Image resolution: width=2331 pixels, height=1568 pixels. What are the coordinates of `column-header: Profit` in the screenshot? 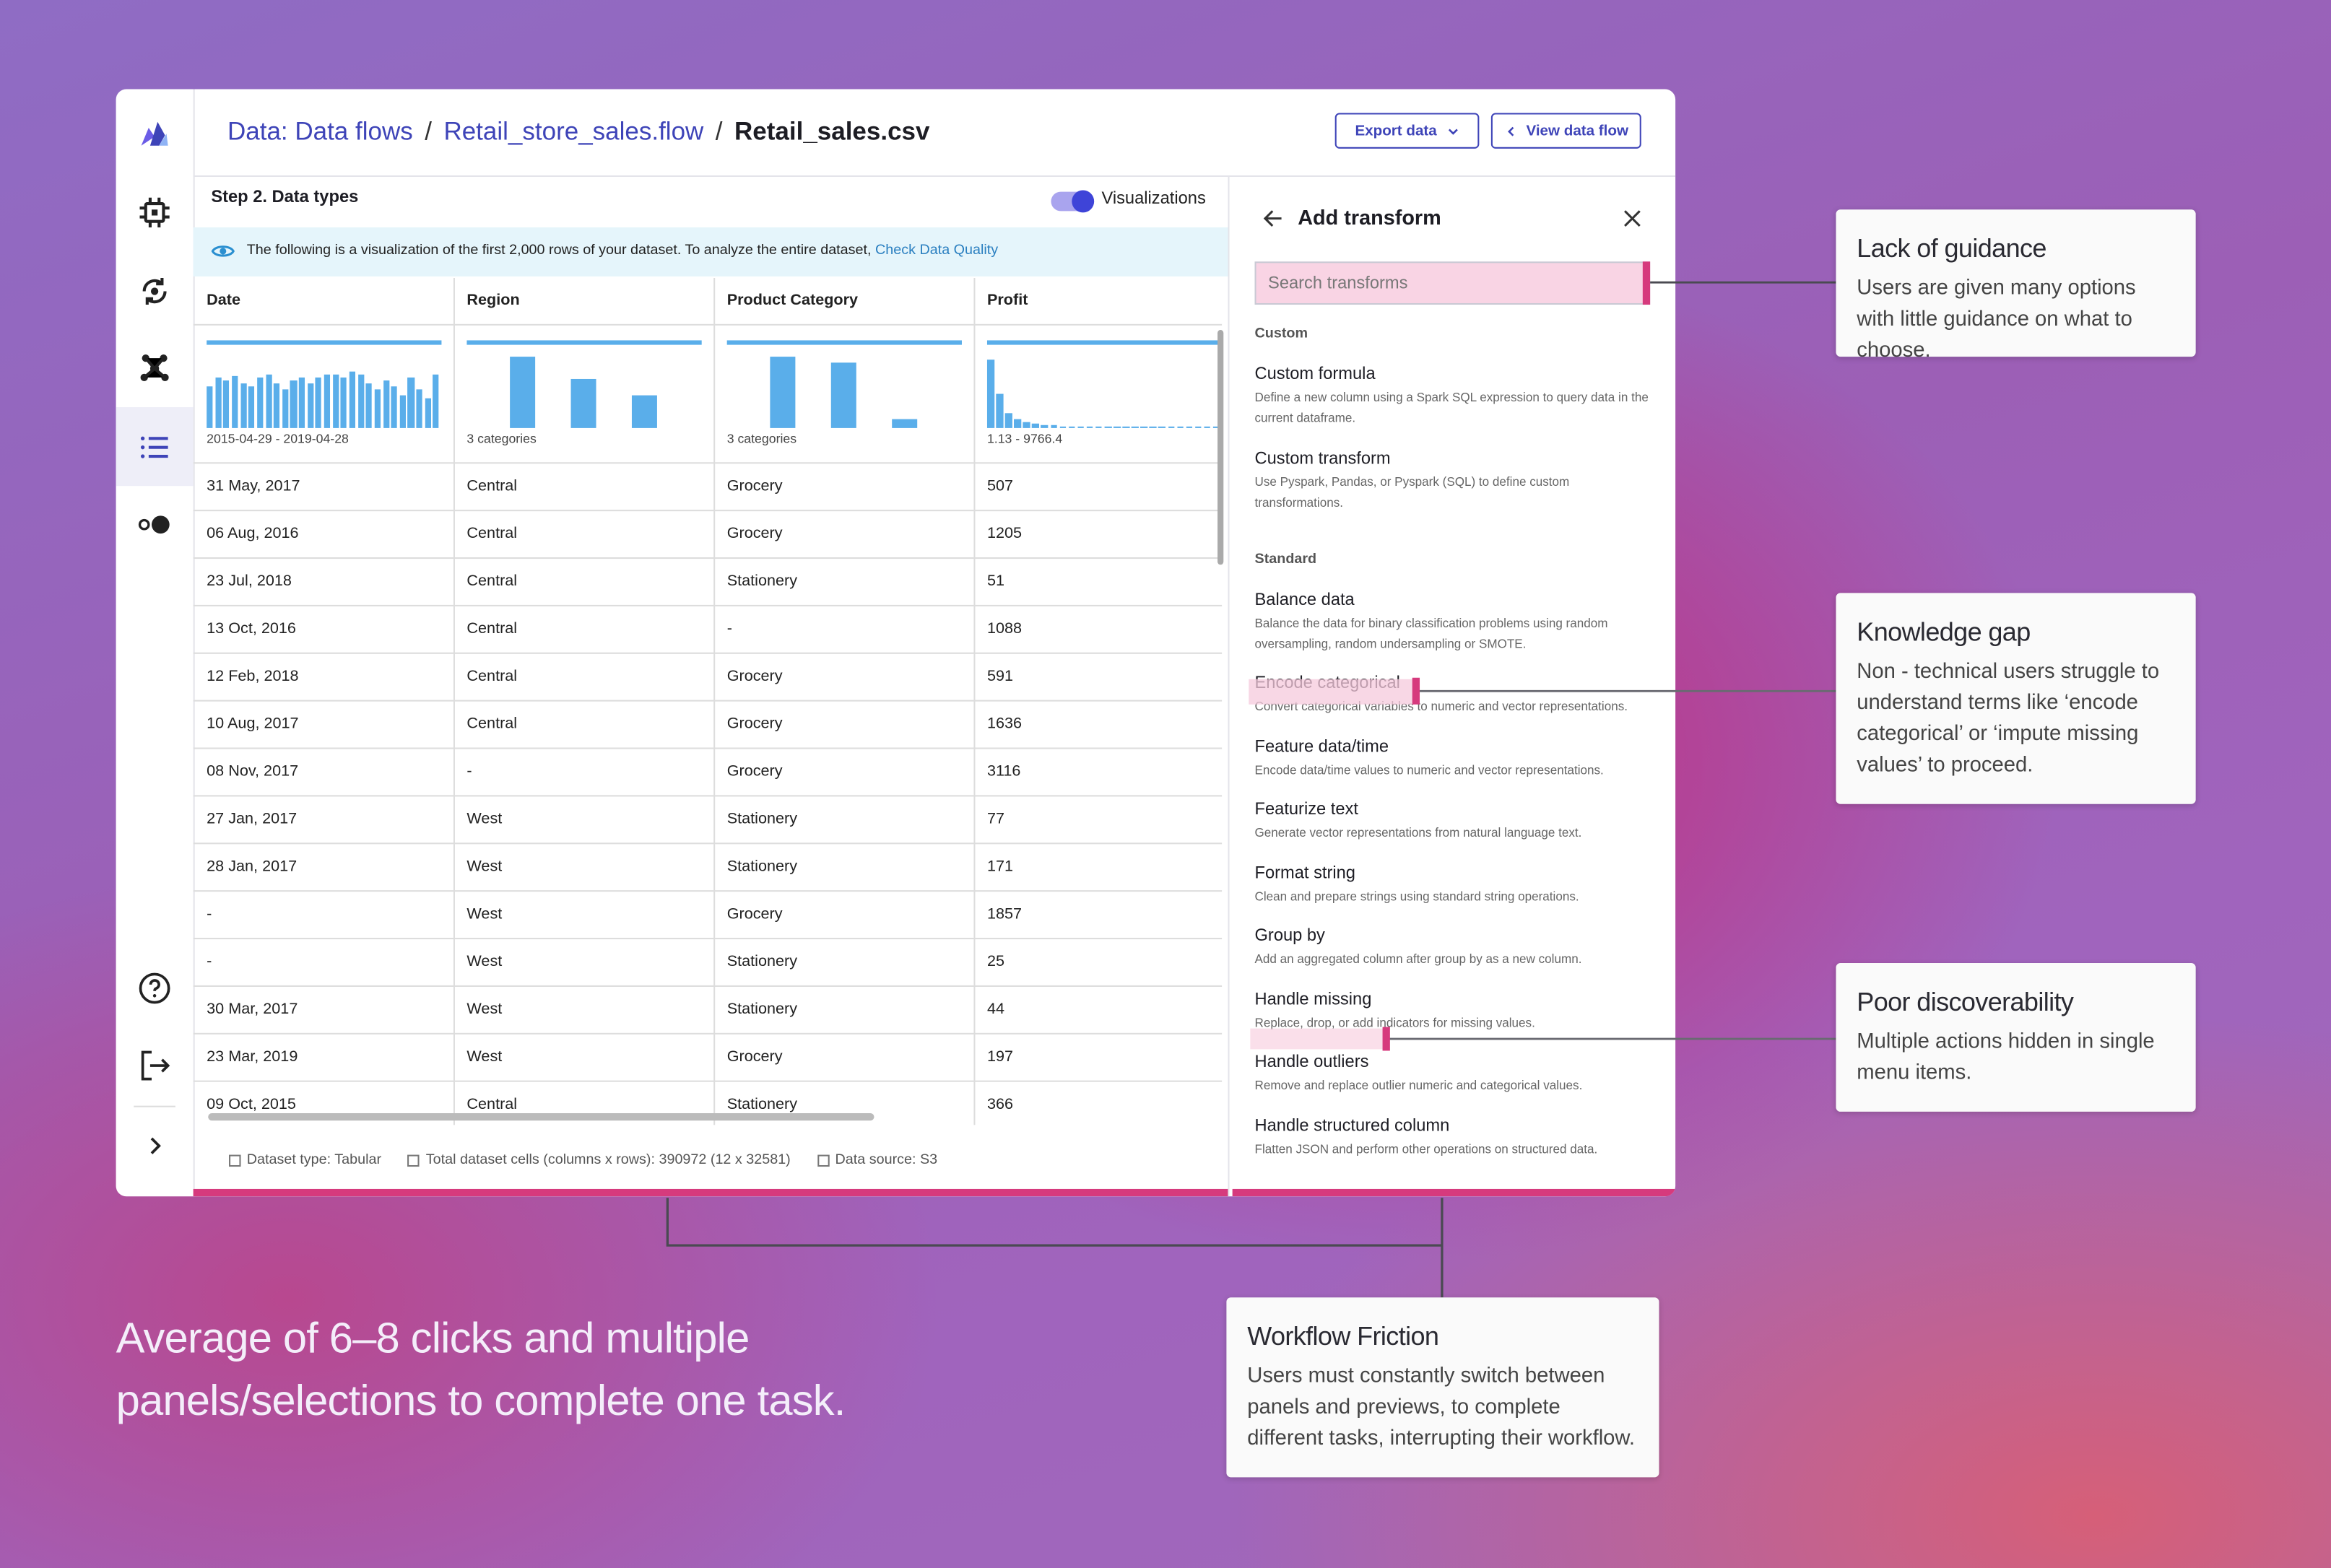 It's located at (1007, 300).